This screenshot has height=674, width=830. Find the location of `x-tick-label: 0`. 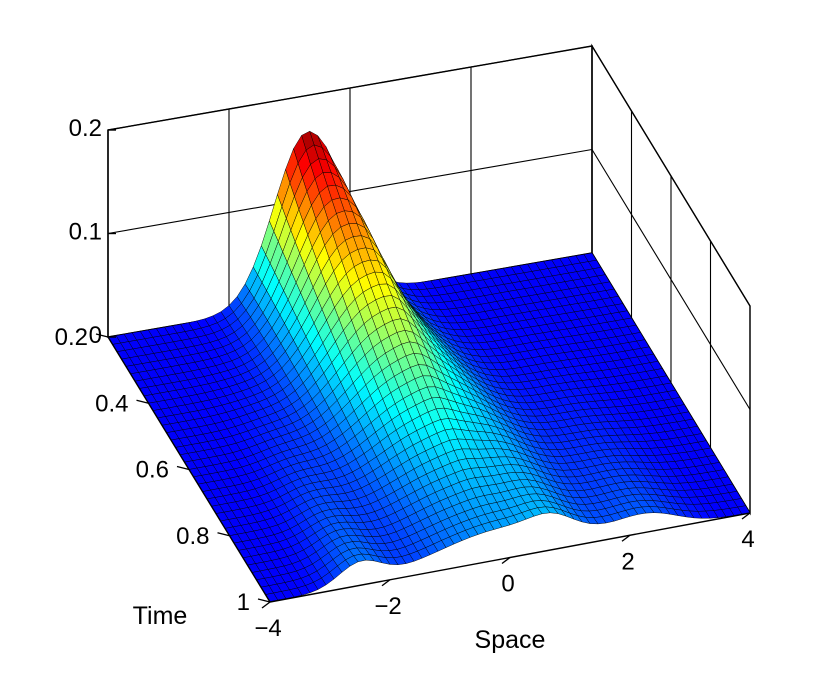

x-tick-label: 0 is located at coordinates (507, 584).